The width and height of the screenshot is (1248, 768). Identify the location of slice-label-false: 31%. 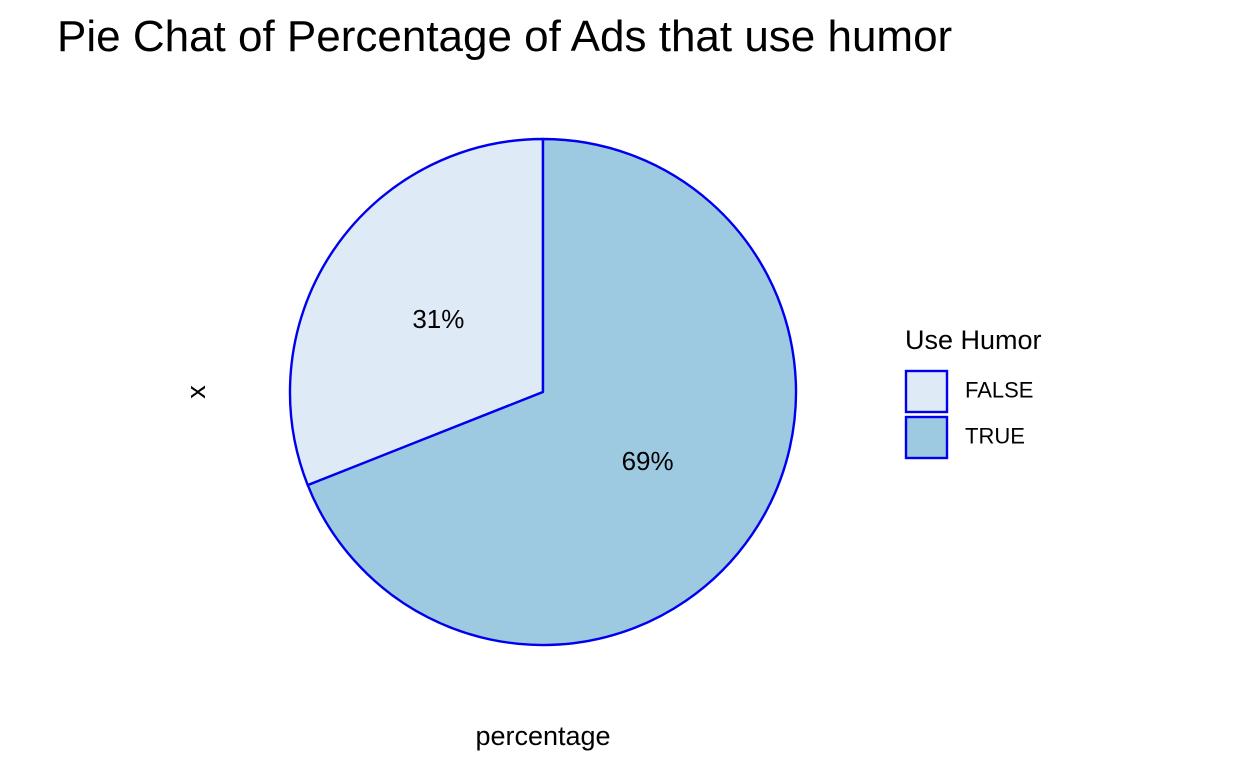
(438, 319).